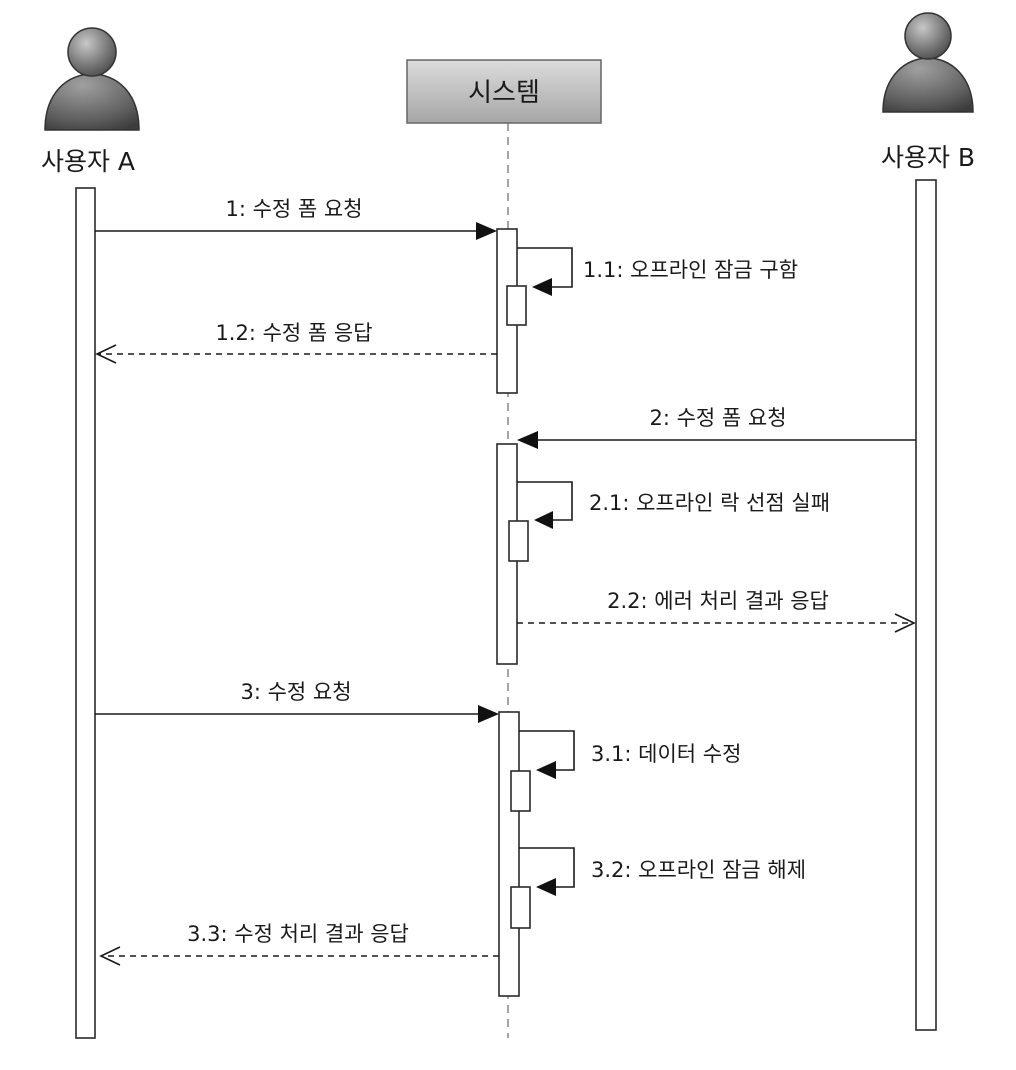 The height and width of the screenshot is (1070, 1016). I want to click on user-b-label: 사용자 B, so click(928, 157).